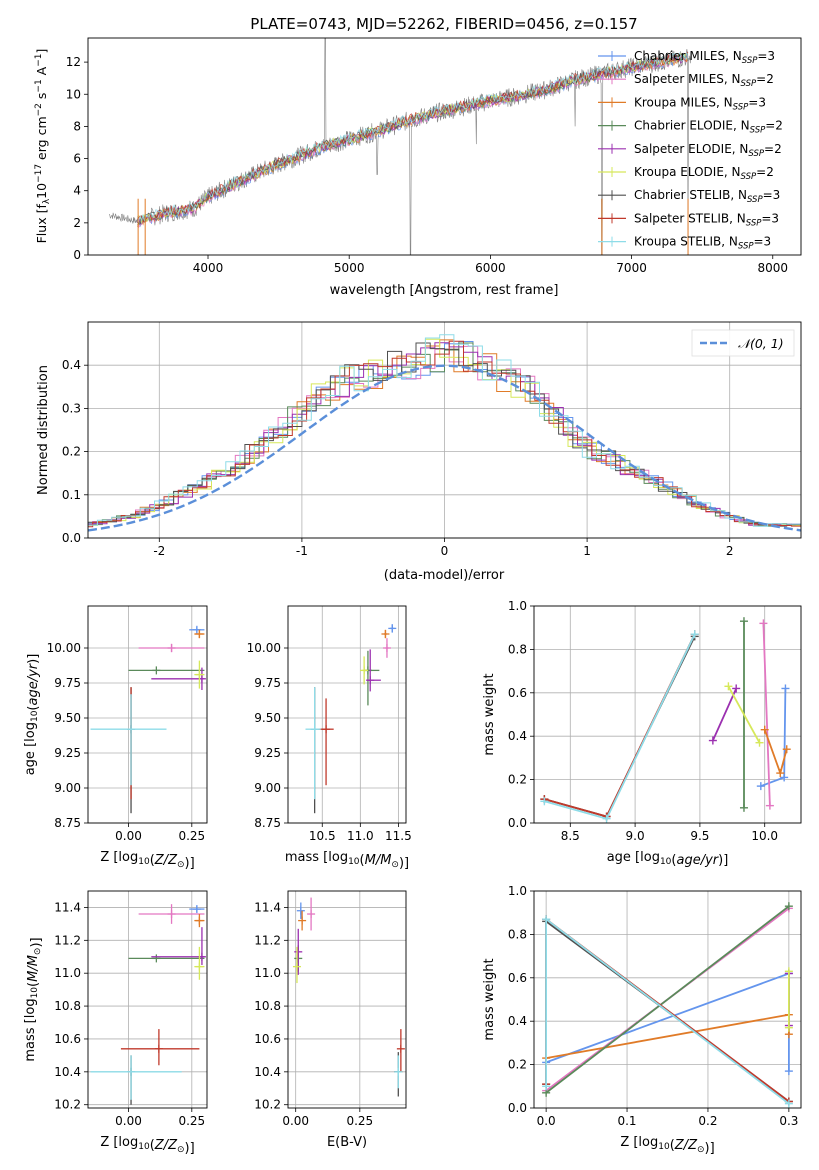 This screenshot has height=1170, width=819. Describe the element at coordinates (686, 242) in the screenshot. I see `legend-label-text: Kroupa STELIB, N` at that location.